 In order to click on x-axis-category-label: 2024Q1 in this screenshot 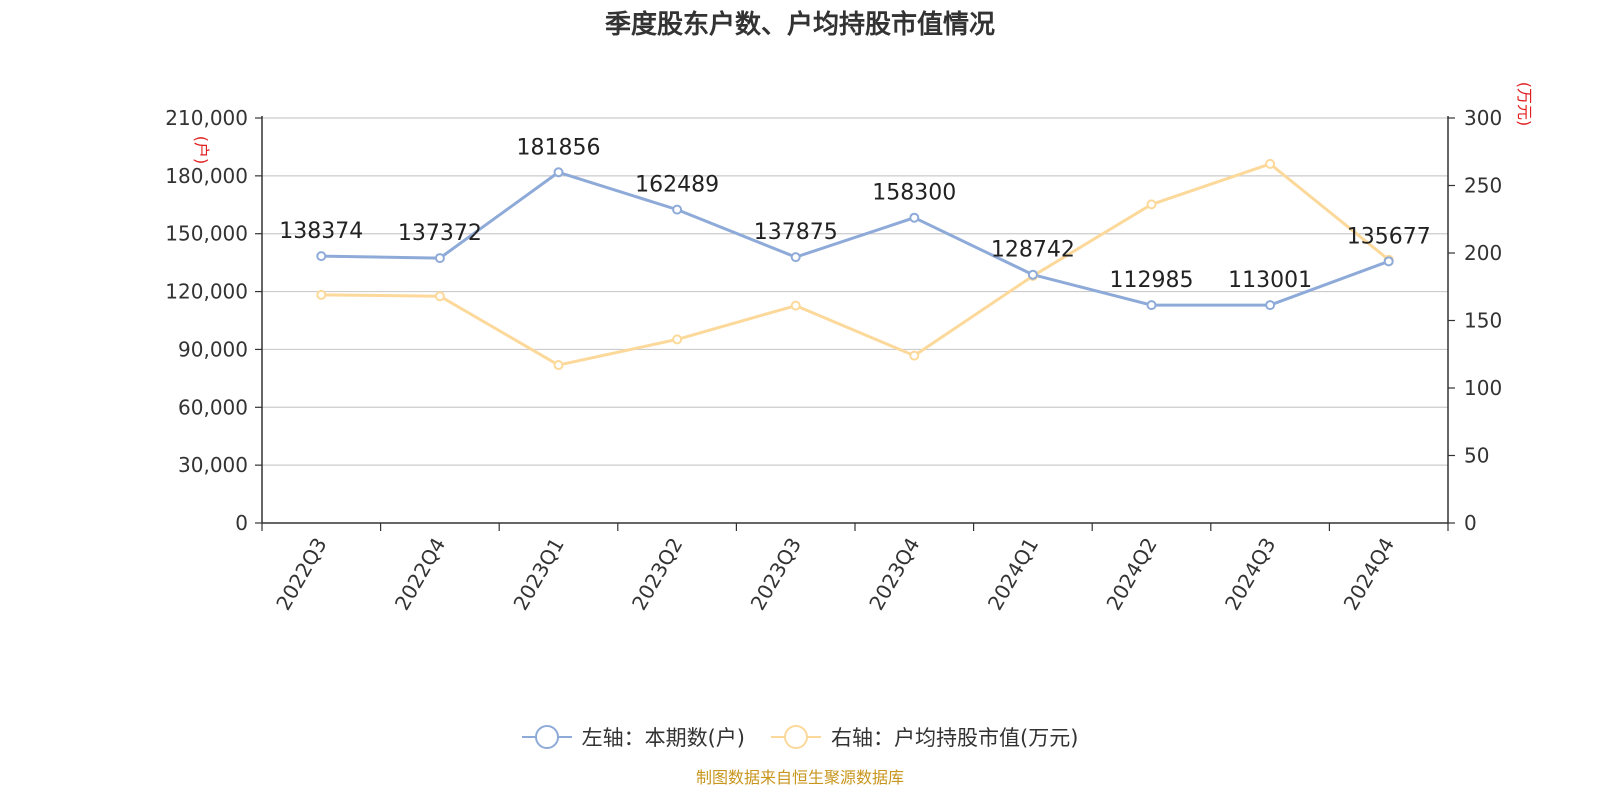, I will do `click(1013, 574)`.